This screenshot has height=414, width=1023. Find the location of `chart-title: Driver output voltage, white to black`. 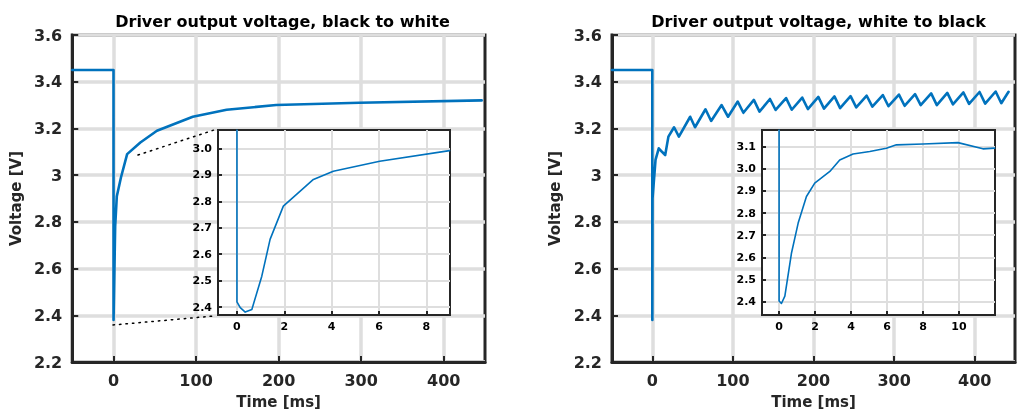

chart-title: Driver output voltage, white to black is located at coordinates (819, 21).